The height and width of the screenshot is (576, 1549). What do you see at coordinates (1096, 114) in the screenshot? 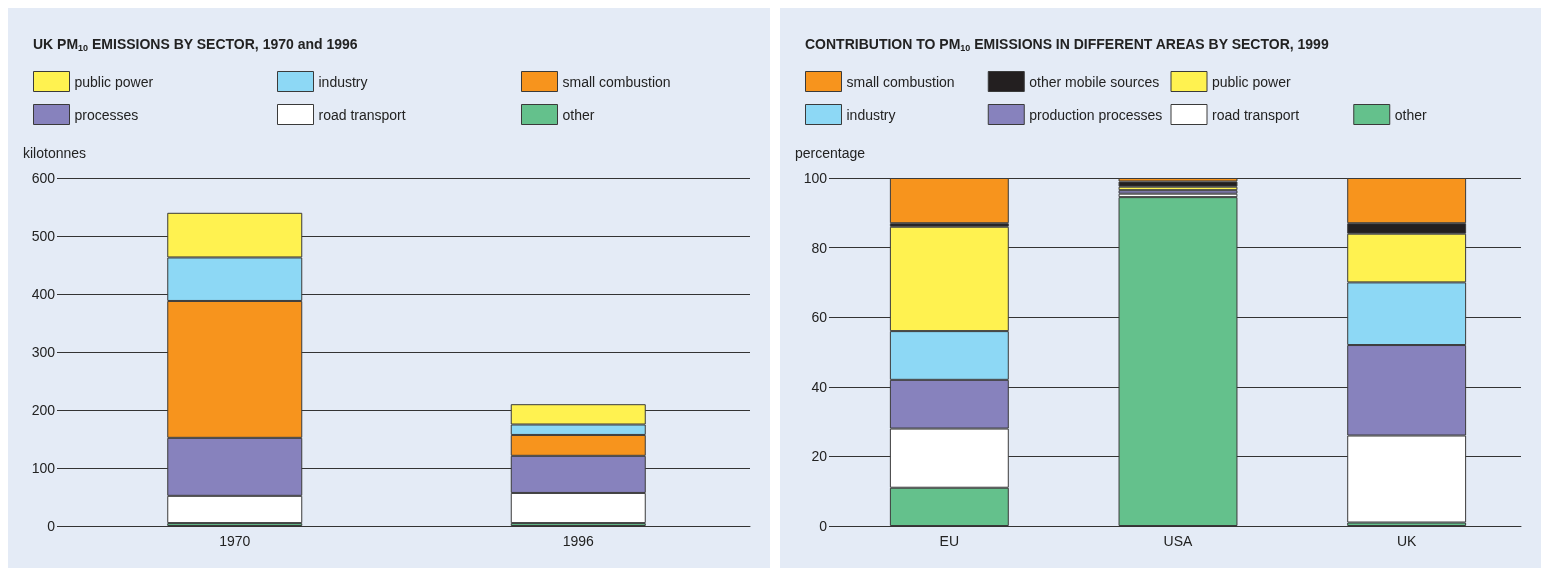
I see `legend-label: production processes` at bounding box center [1096, 114].